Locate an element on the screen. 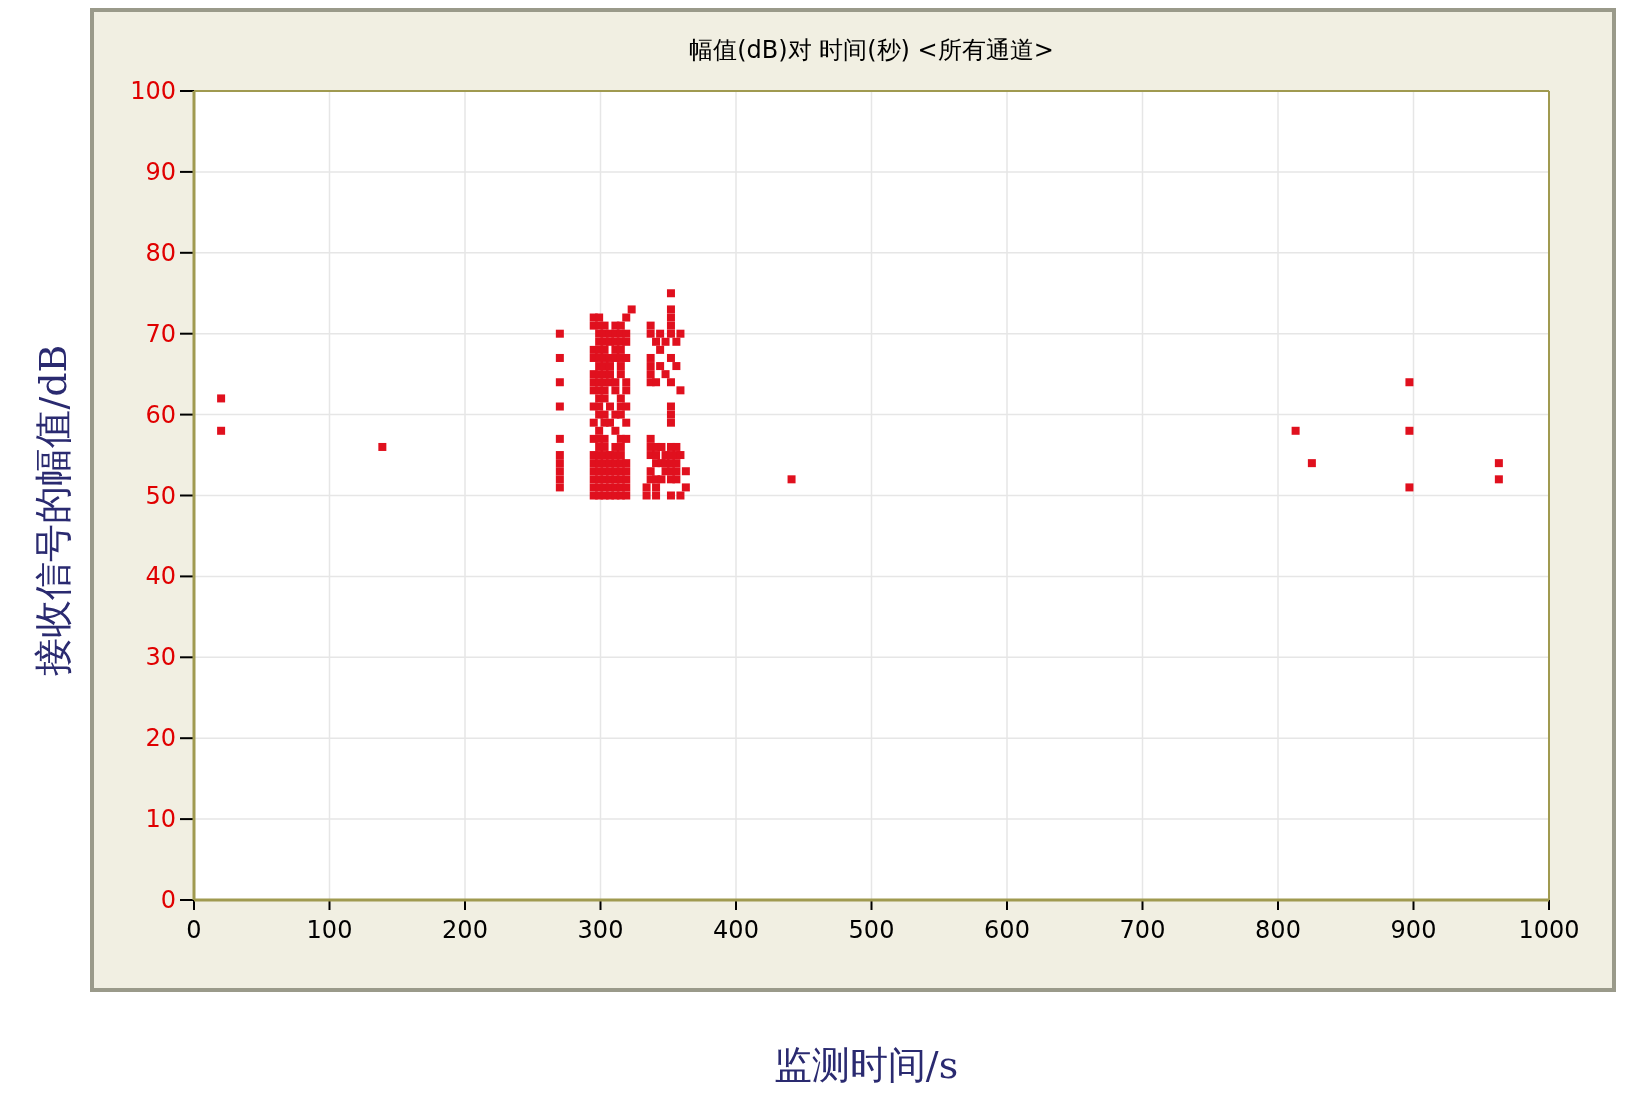  x-tick-label: 800 is located at coordinates (1278, 930).